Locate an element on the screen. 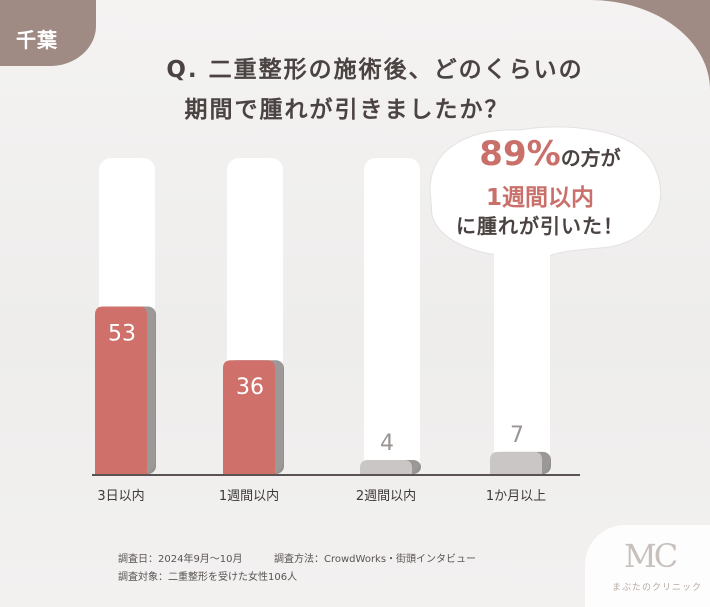 Image resolution: width=710 pixels, height=607 pixels. clinic-logo-panel is located at coordinates (647, 566).